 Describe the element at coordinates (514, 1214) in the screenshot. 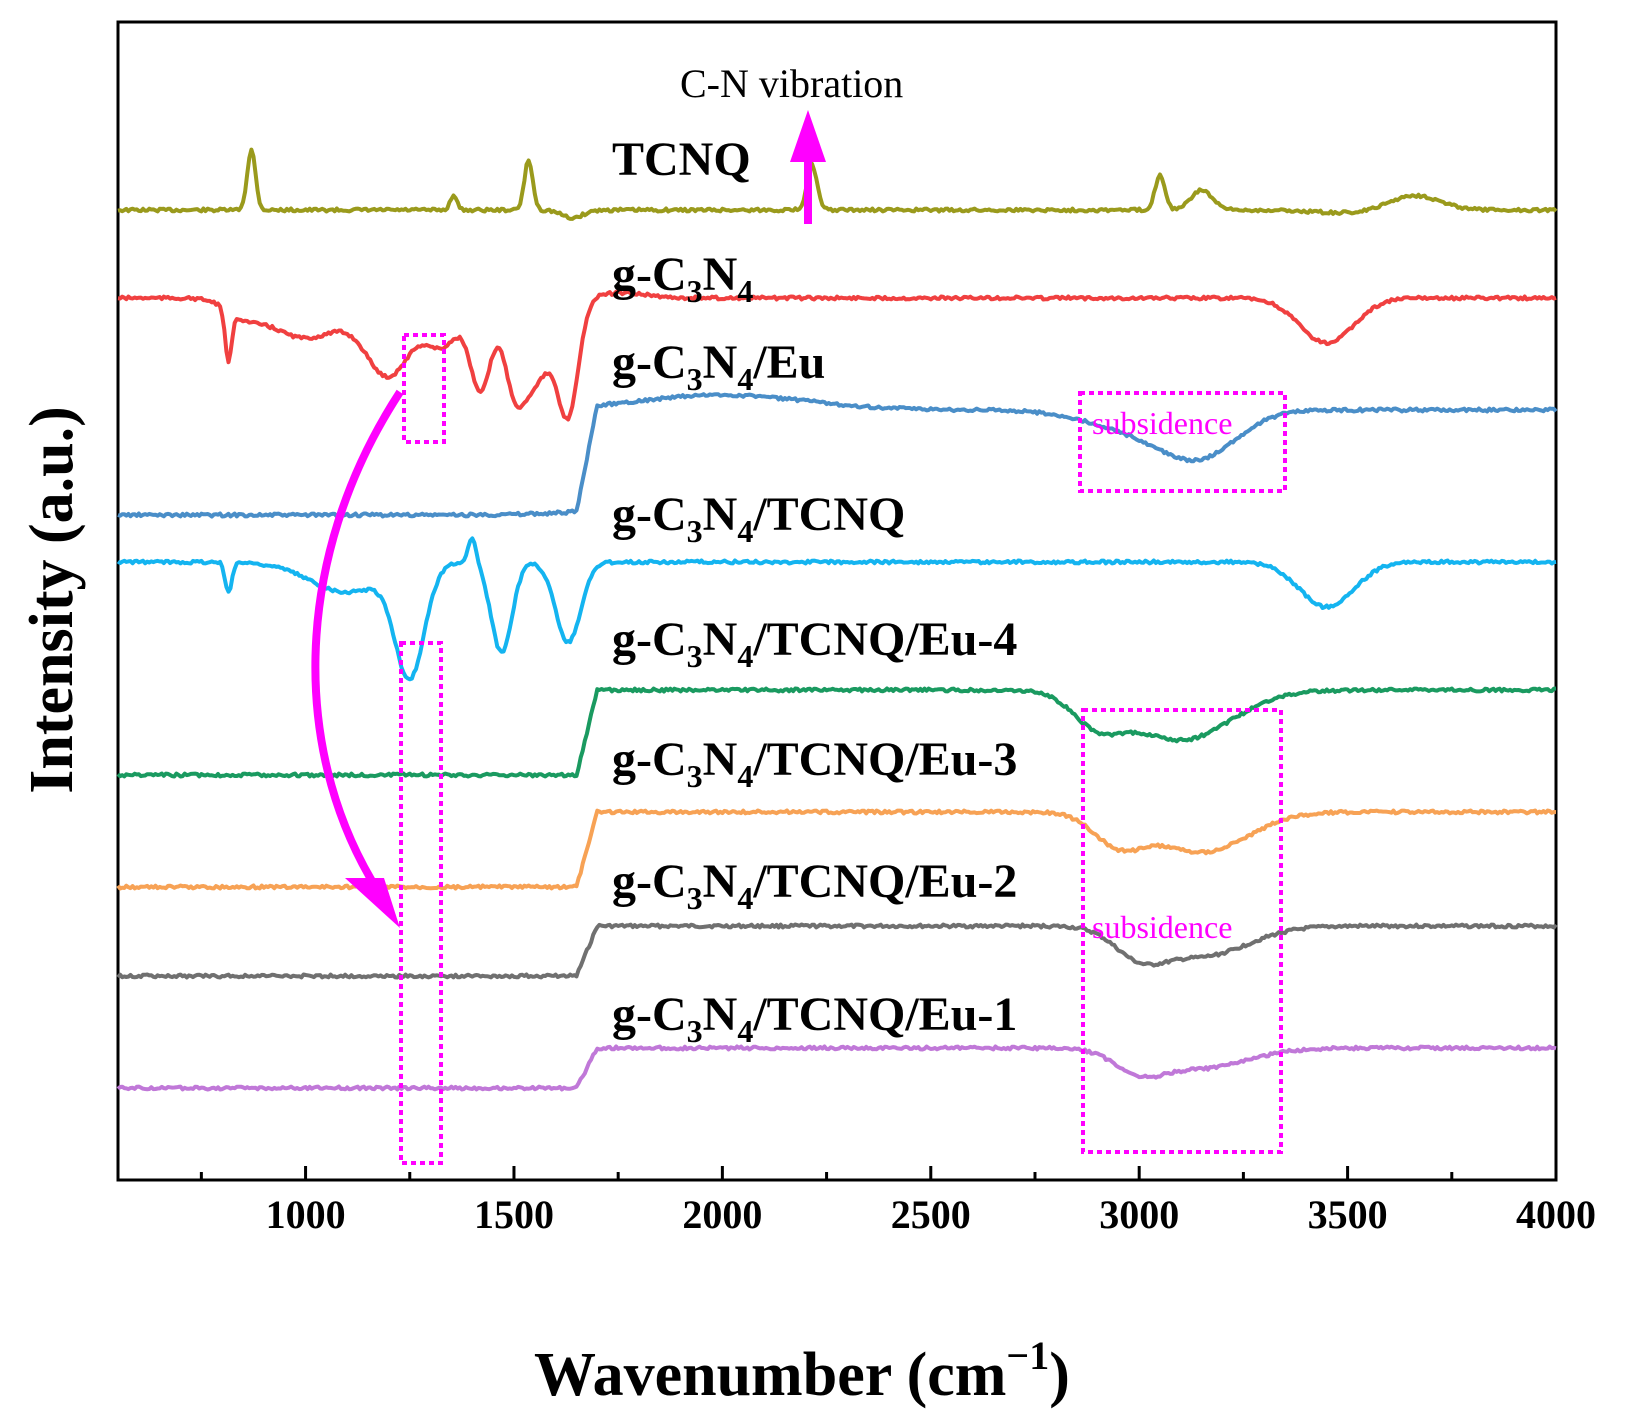

I see `x-tick-label: 1500` at that location.